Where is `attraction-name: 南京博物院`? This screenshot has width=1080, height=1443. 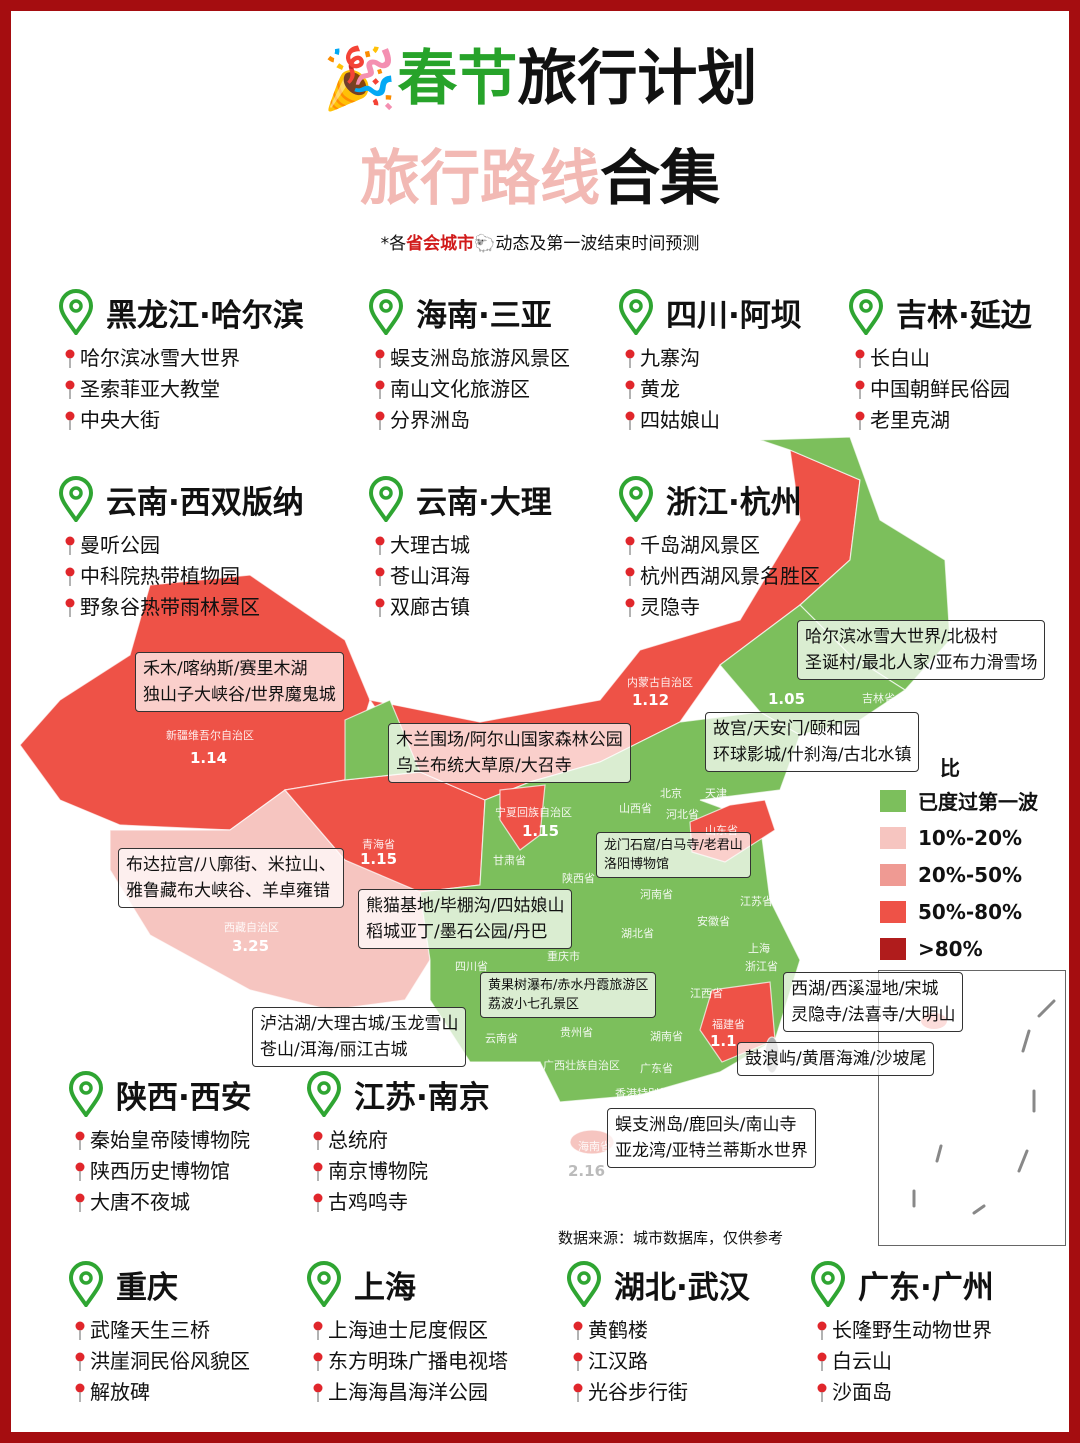
attraction-name: 南京博物院 is located at coordinates (378, 1171).